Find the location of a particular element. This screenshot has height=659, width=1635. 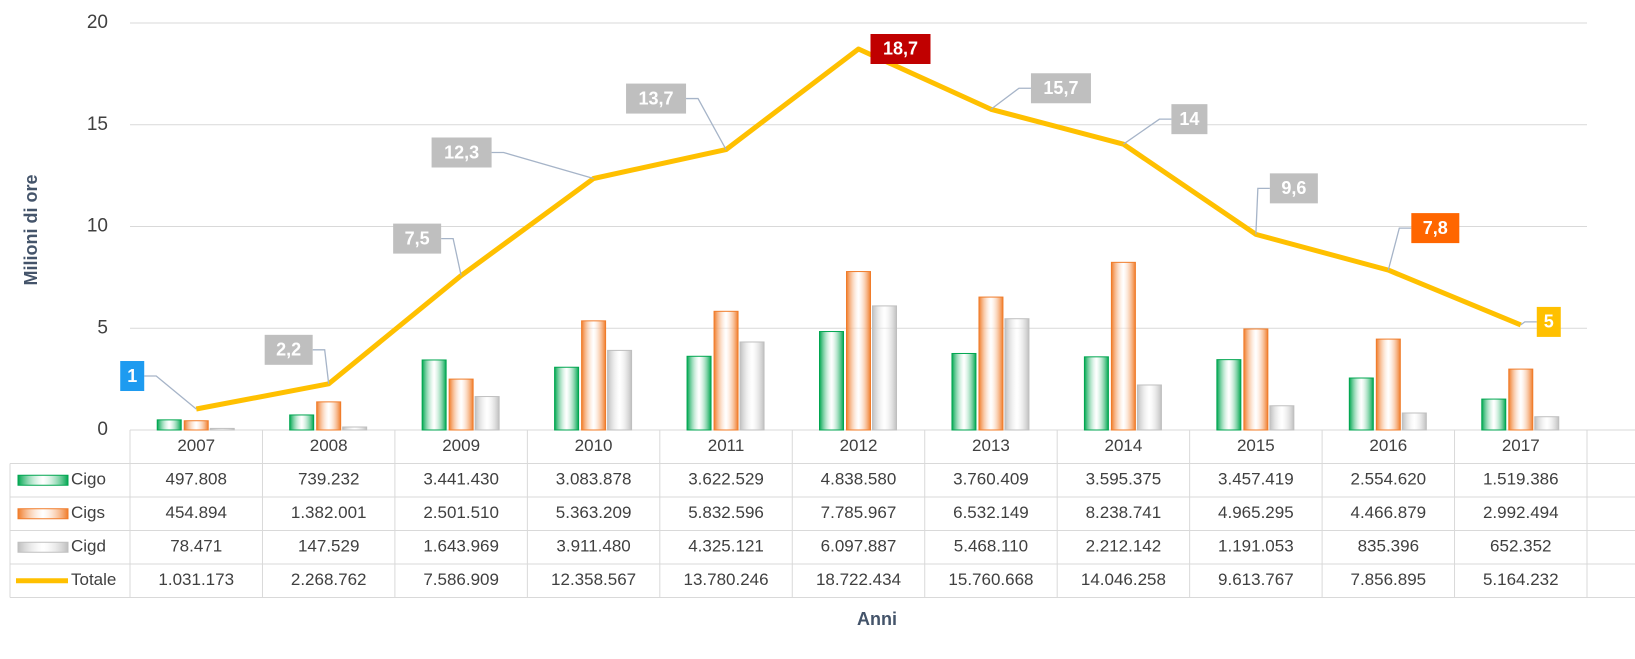

table-cell: 1.191.053 is located at coordinates (1256, 546).